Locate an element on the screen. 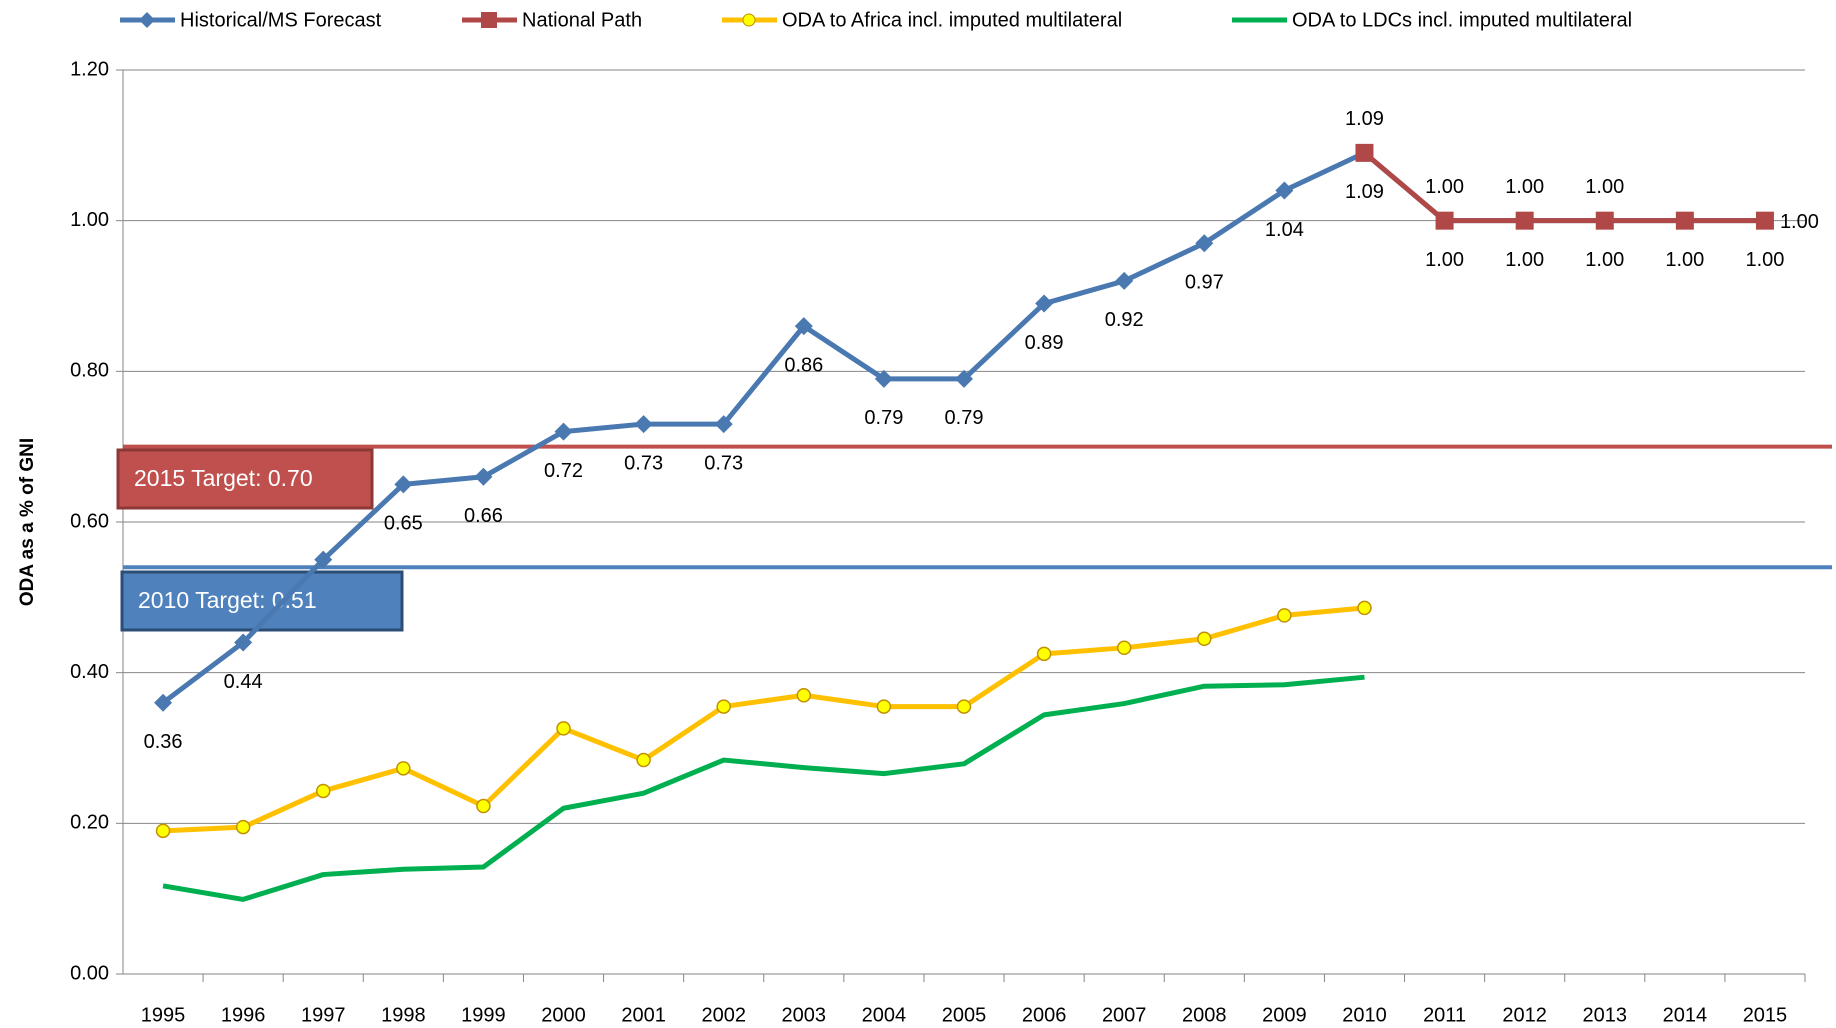  x-tick-label: 2008 is located at coordinates (1204, 1015).